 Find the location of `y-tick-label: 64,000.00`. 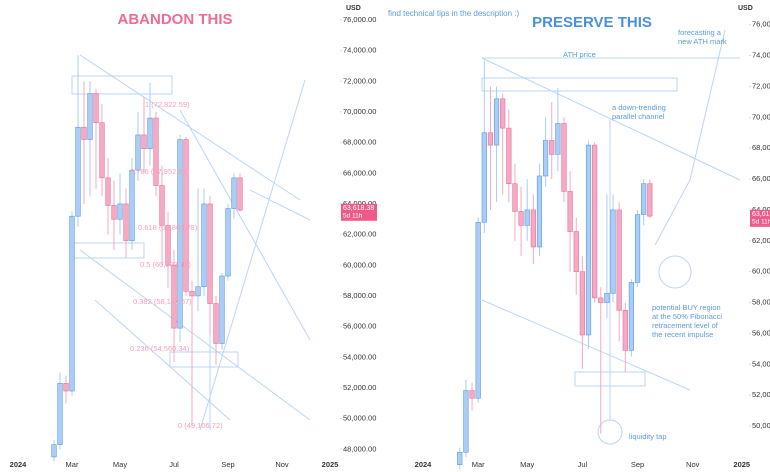

y-tick-label: 64,000.00 is located at coordinates (359, 203).